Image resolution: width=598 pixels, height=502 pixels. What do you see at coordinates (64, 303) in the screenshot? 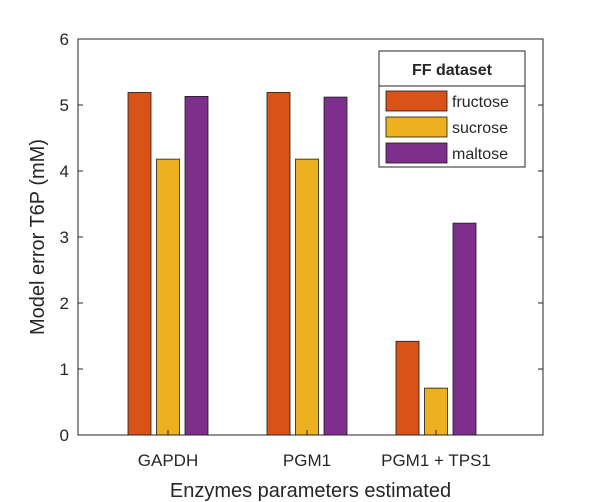
I see `y-tick-label: 2` at bounding box center [64, 303].